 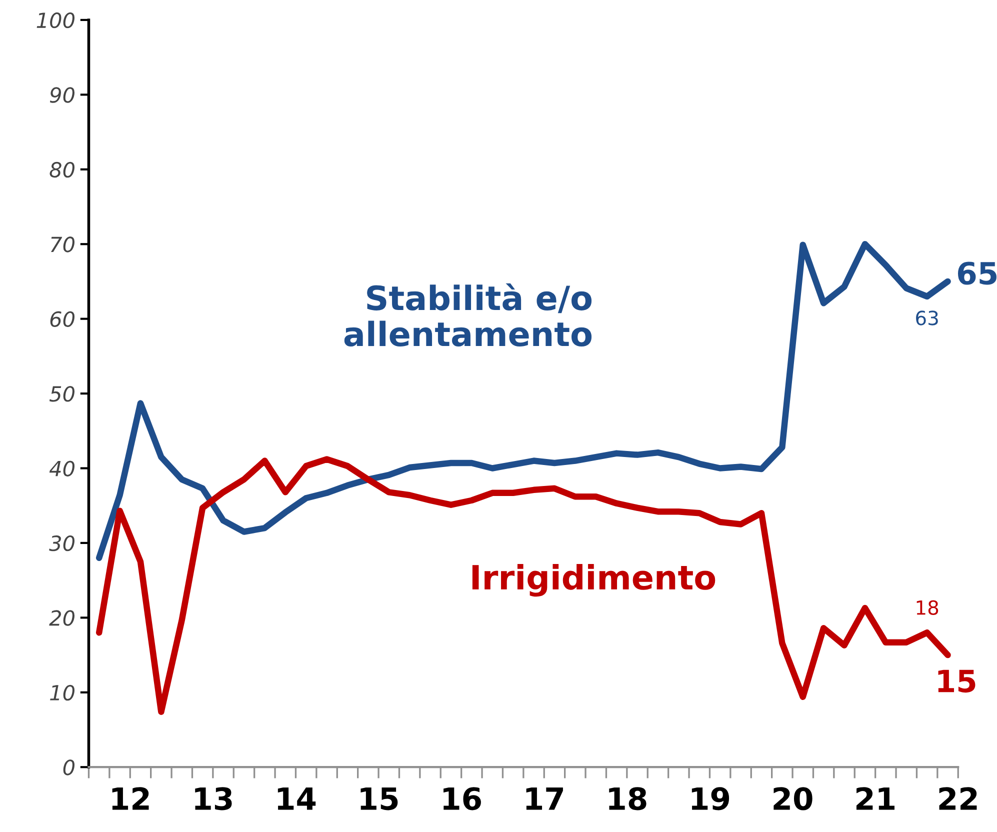 What do you see at coordinates (62, 244) in the screenshot?
I see `y-tick-label: 70` at bounding box center [62, 244].